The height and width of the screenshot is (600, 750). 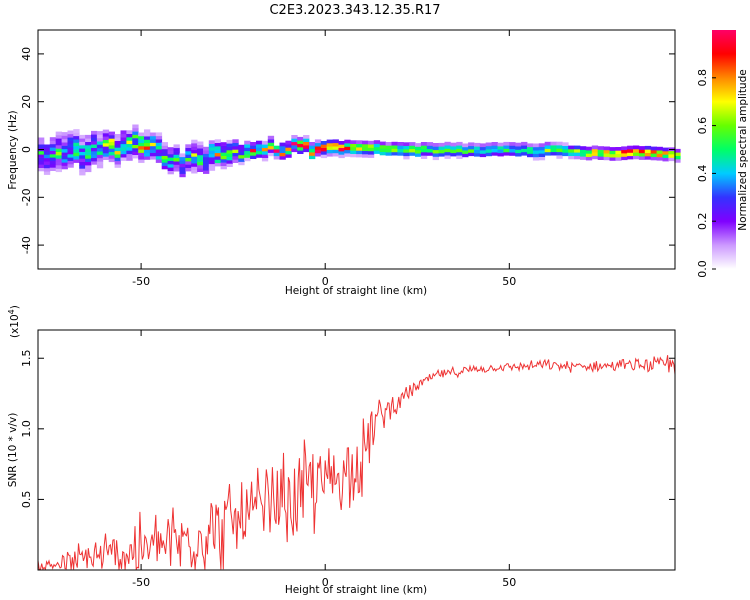 What do you see at coordinates (724, 149) in the screenshot?
I see `colorbar-gradient` at bounding box center [724, 149].